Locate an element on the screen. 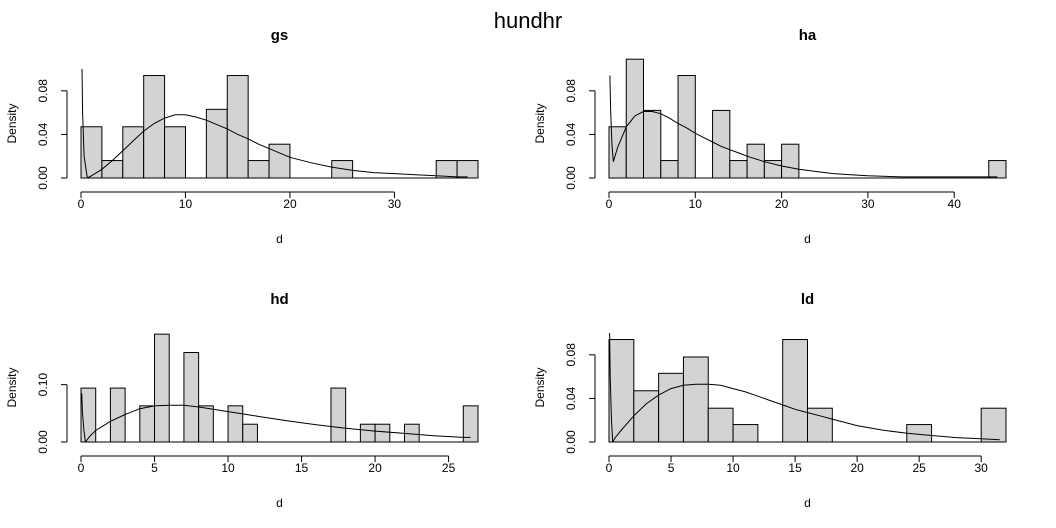  panel-title: ha is located at coordinates (808, 35).